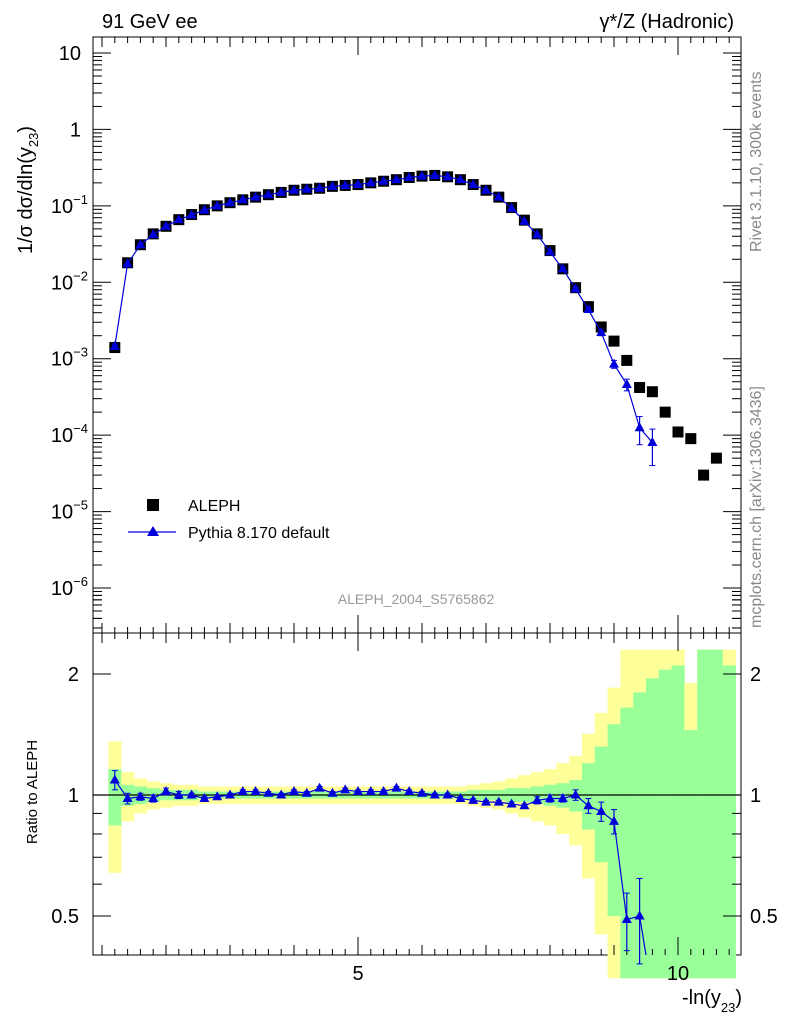 This screenshot has width=786, height=1024. I want to click on main-y-tick-label: 10⁻⁶, so click(69, 587).